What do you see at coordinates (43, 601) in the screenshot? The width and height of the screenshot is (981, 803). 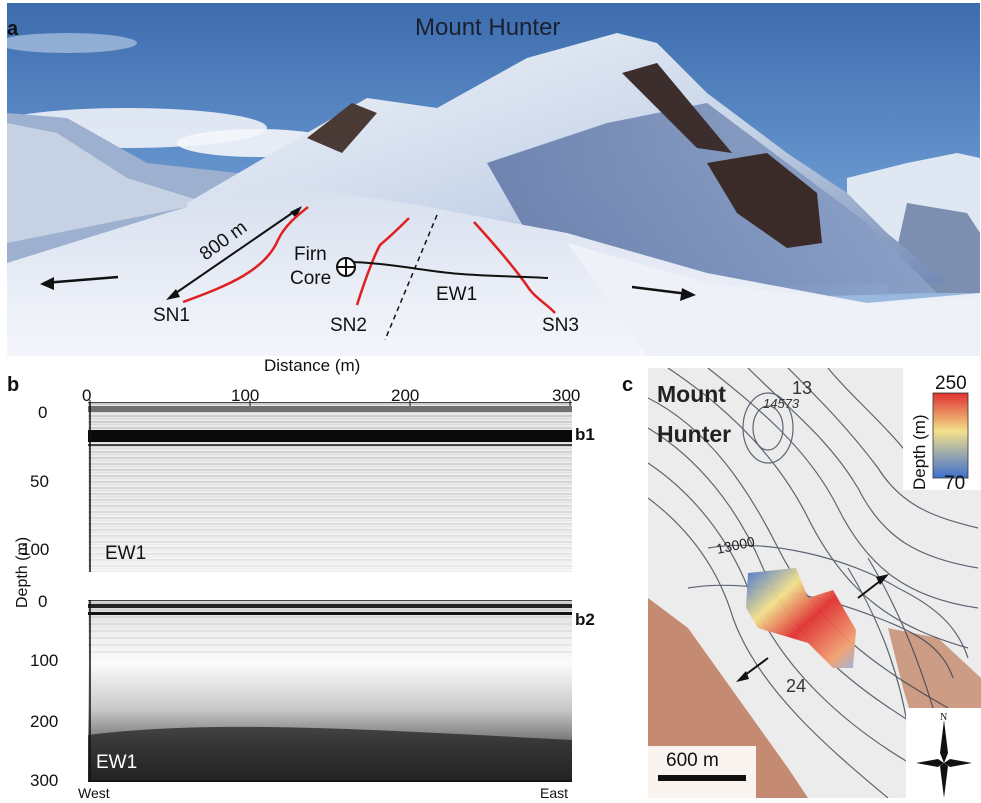 I see `b2-y-tick-0: 0` at bounding box center [43, 601].